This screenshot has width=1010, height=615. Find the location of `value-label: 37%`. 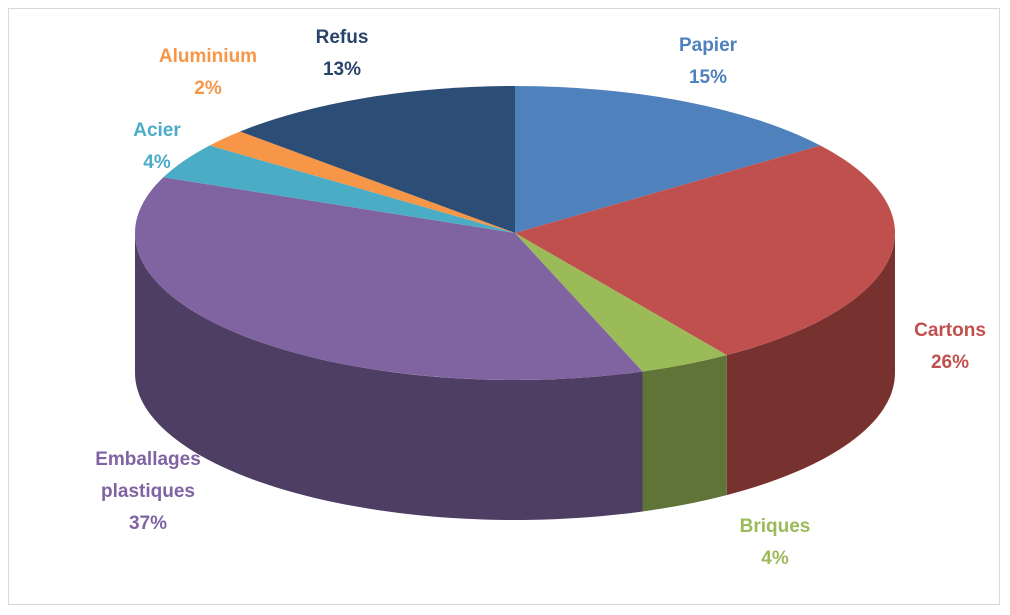

value-label: 37% is located at coordinates (148, 523).